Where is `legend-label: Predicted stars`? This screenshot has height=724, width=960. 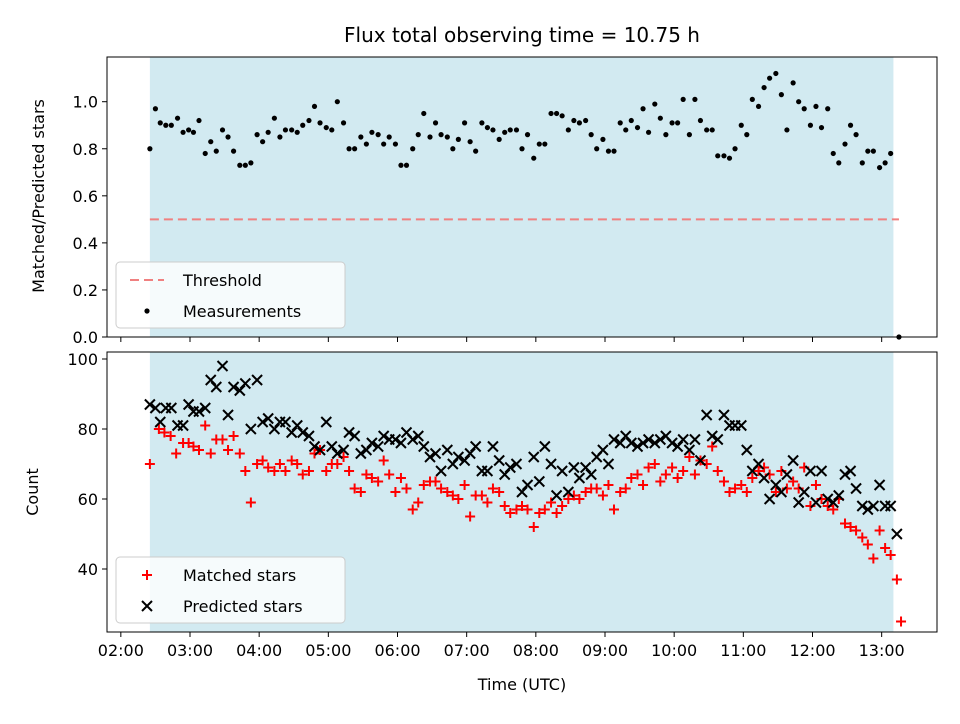 legend-label: Predicted stars is located at coordinates (243, 606).